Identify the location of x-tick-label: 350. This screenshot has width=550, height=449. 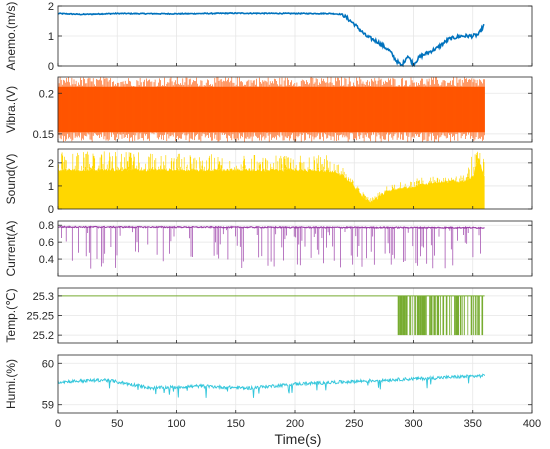
(473, 424).